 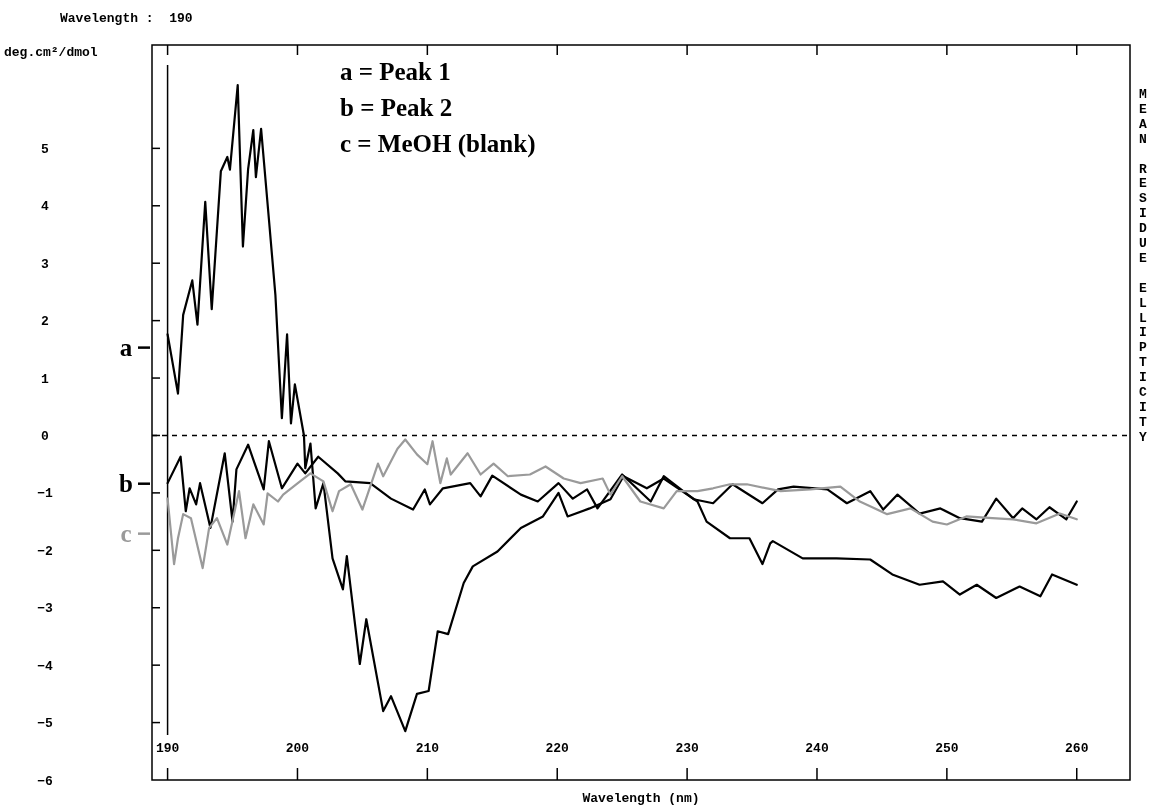 I want to click on y-tick-label: −5, so click(x=45, y=724).